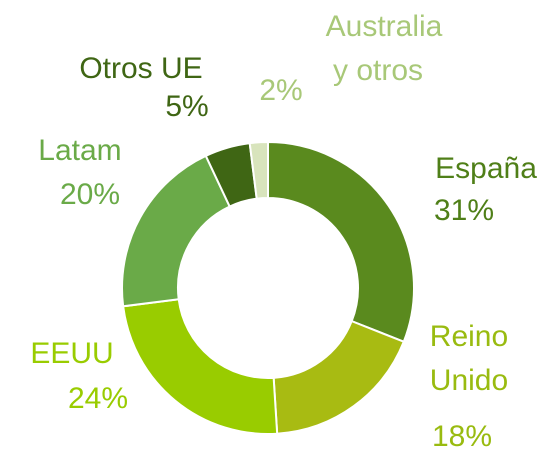  What do you see at coordinates (384, 26) in the screenshot?
I see `slice-label: Australia` at bounding box center [384, 26].